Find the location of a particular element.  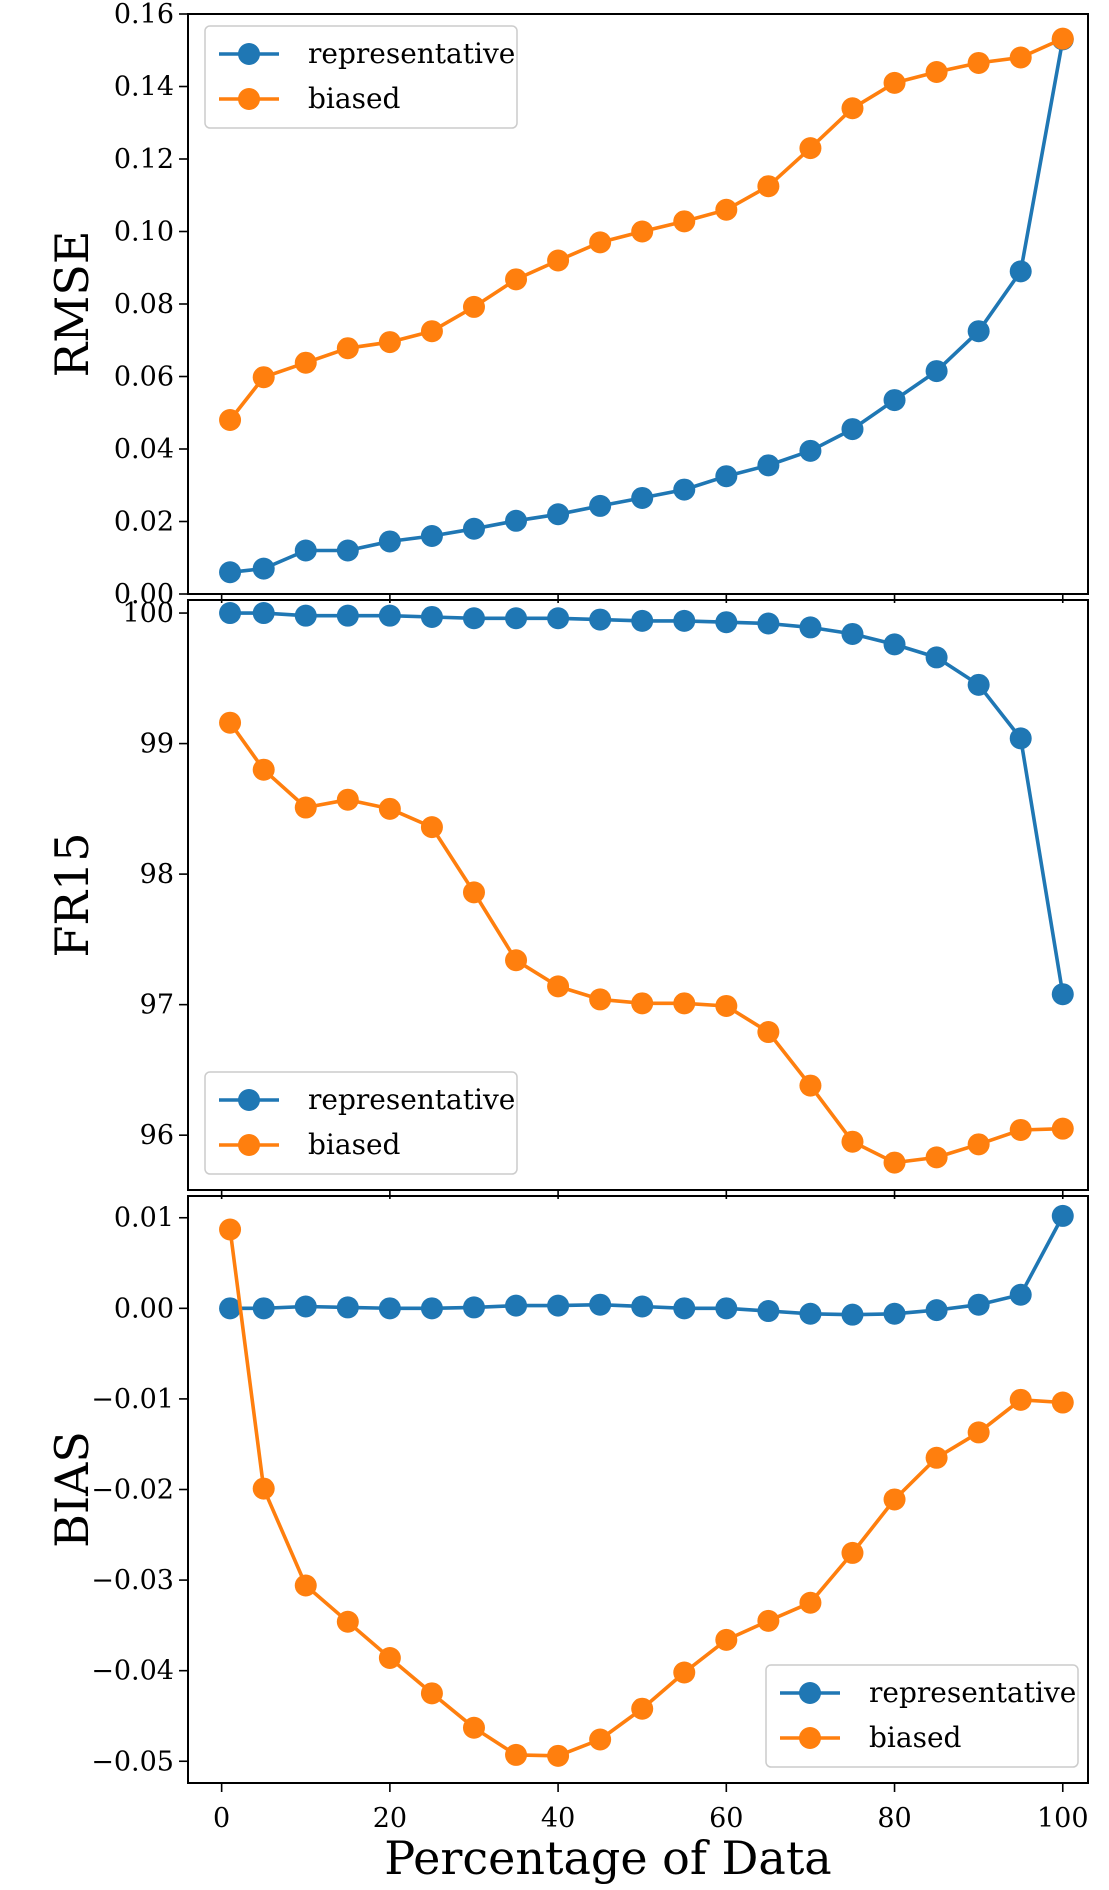

y-axis-label: BIAS is located at coordinates (72, 1489).